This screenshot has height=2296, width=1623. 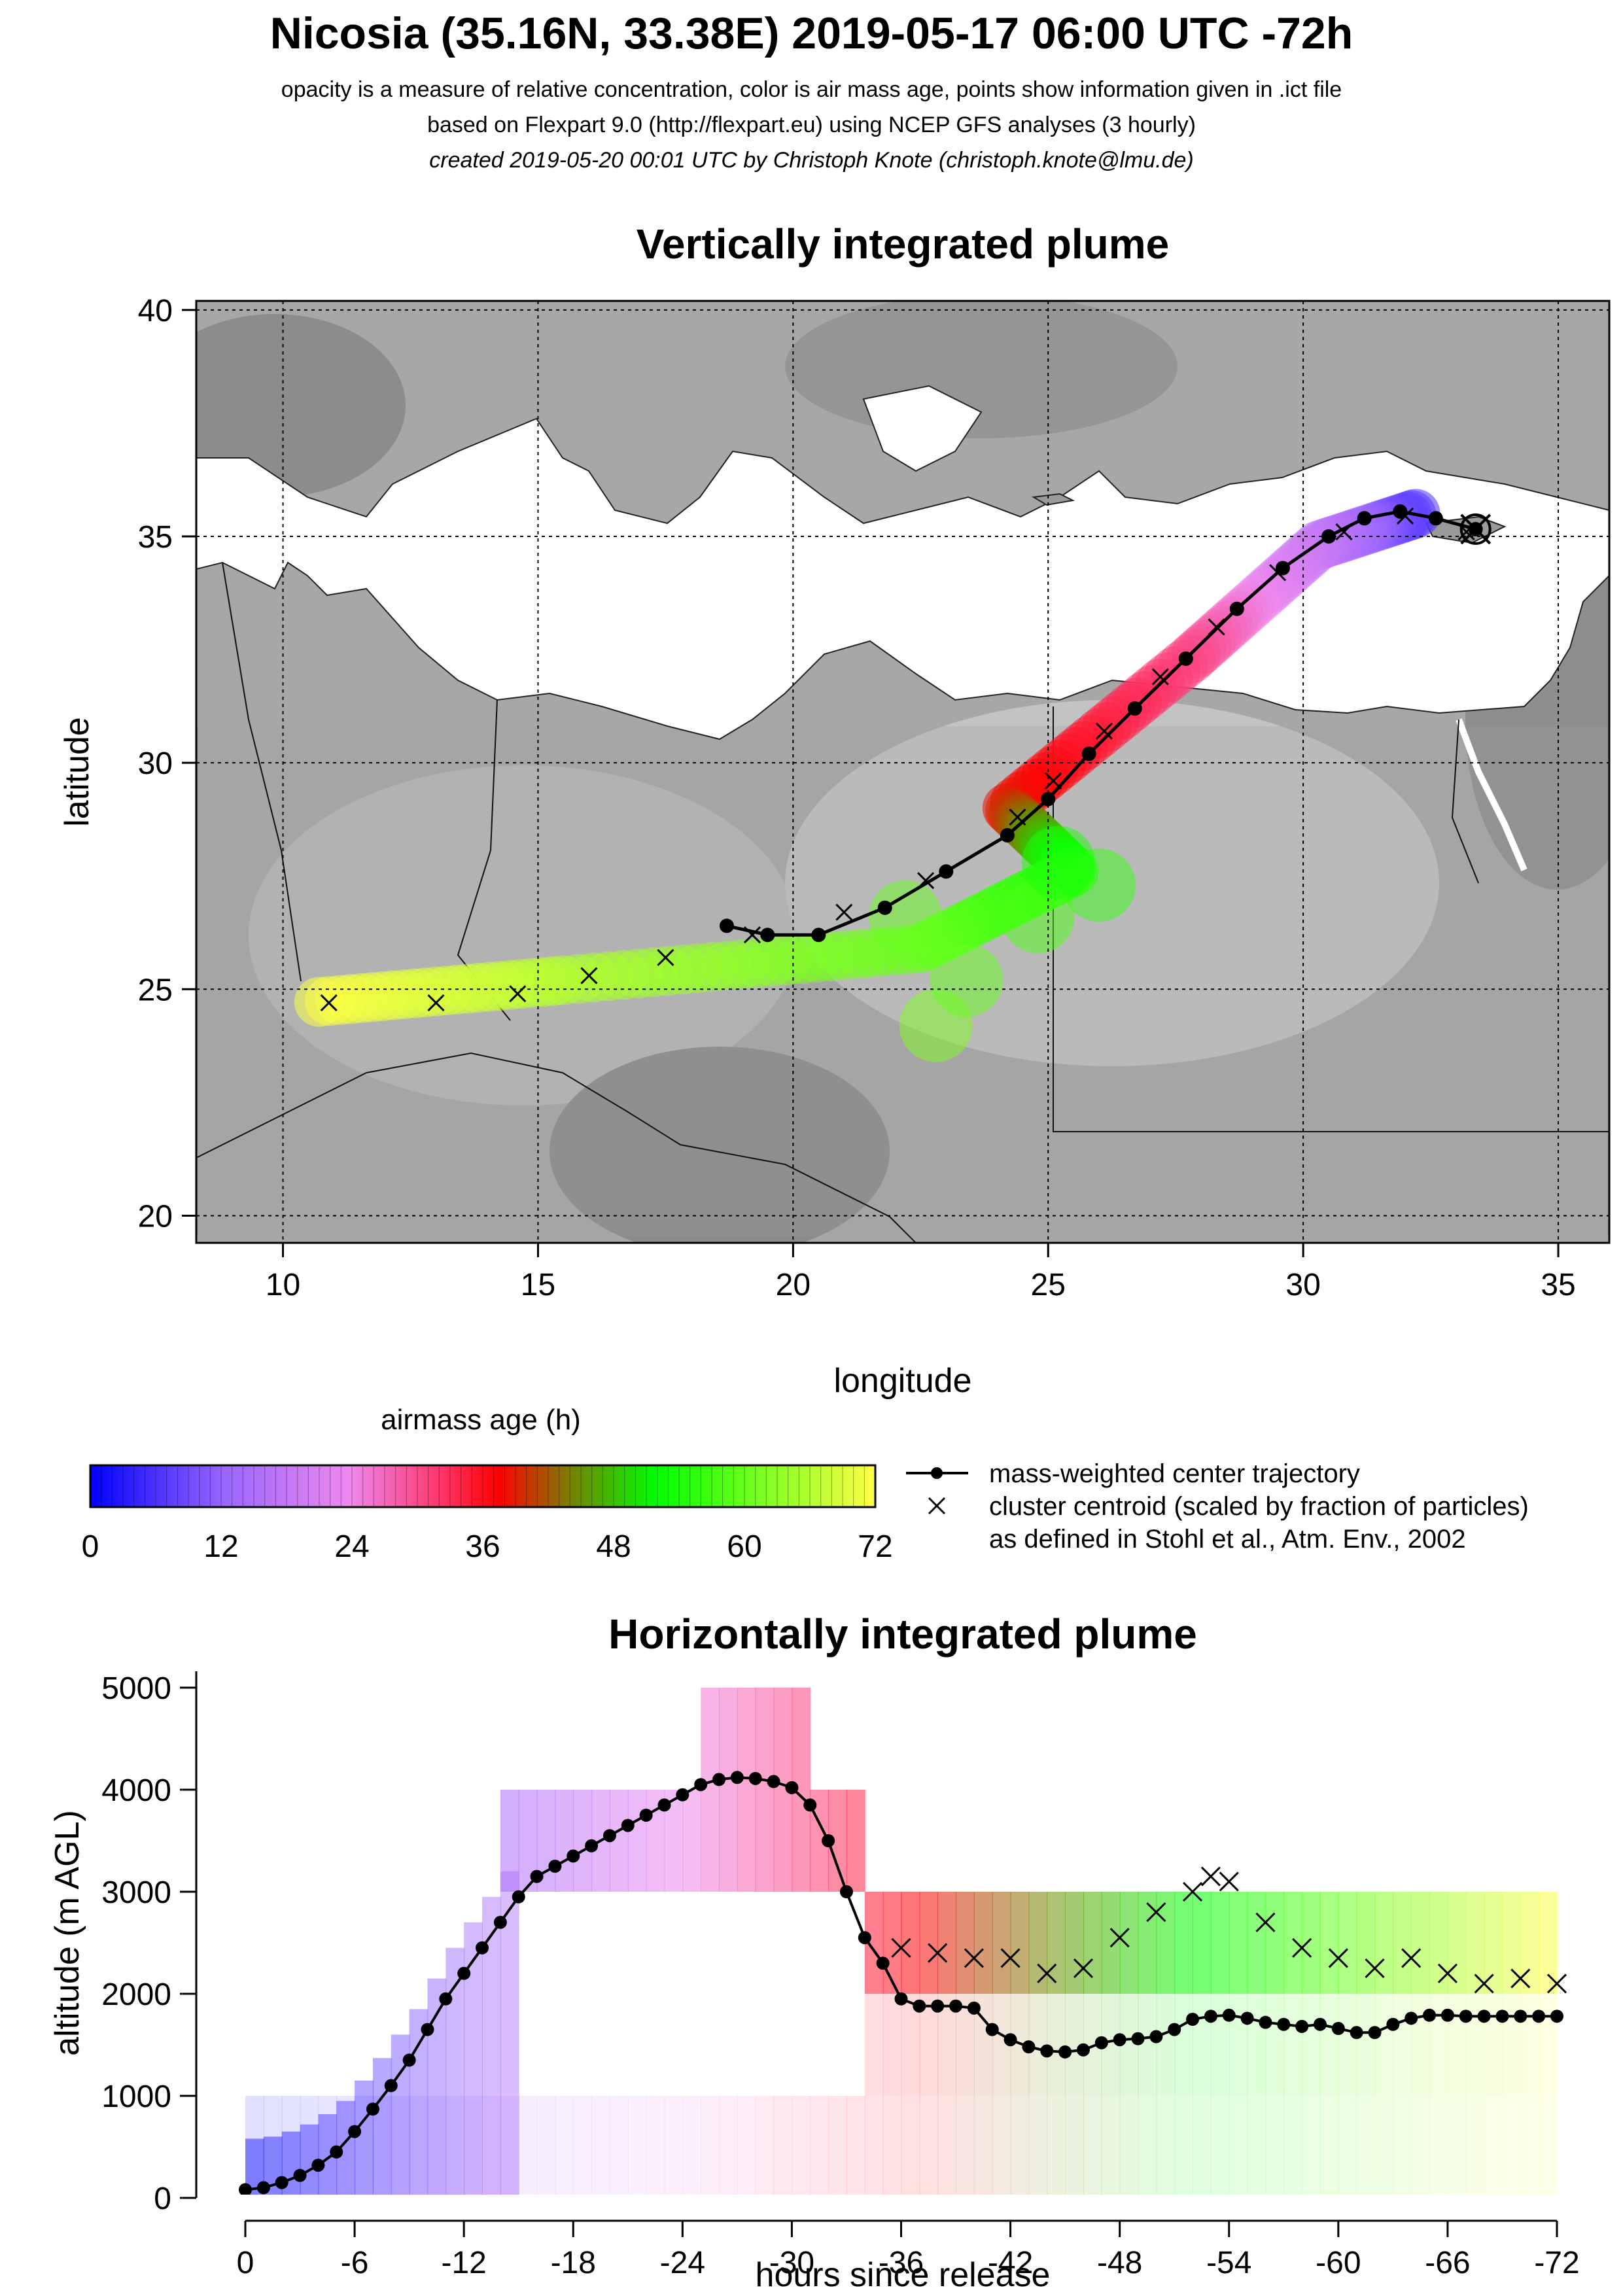 I want to click on profile-y-tick-label: 1000, so click(x=136, y=2096).